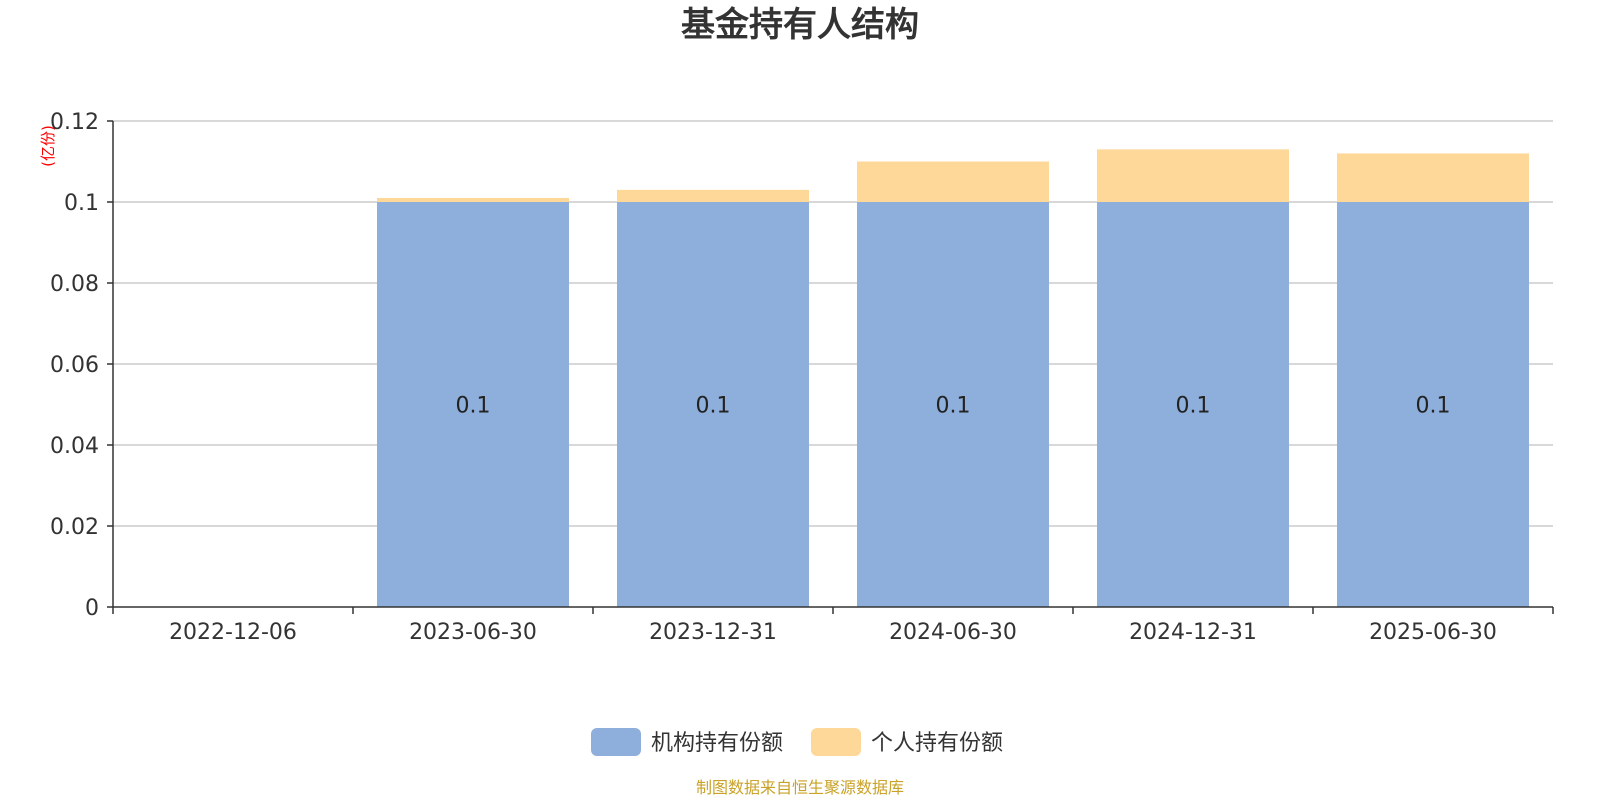  Describe the element at coordinates (74, 527) in the screenshot. I see `y-tick-label: 0.02` at that location.